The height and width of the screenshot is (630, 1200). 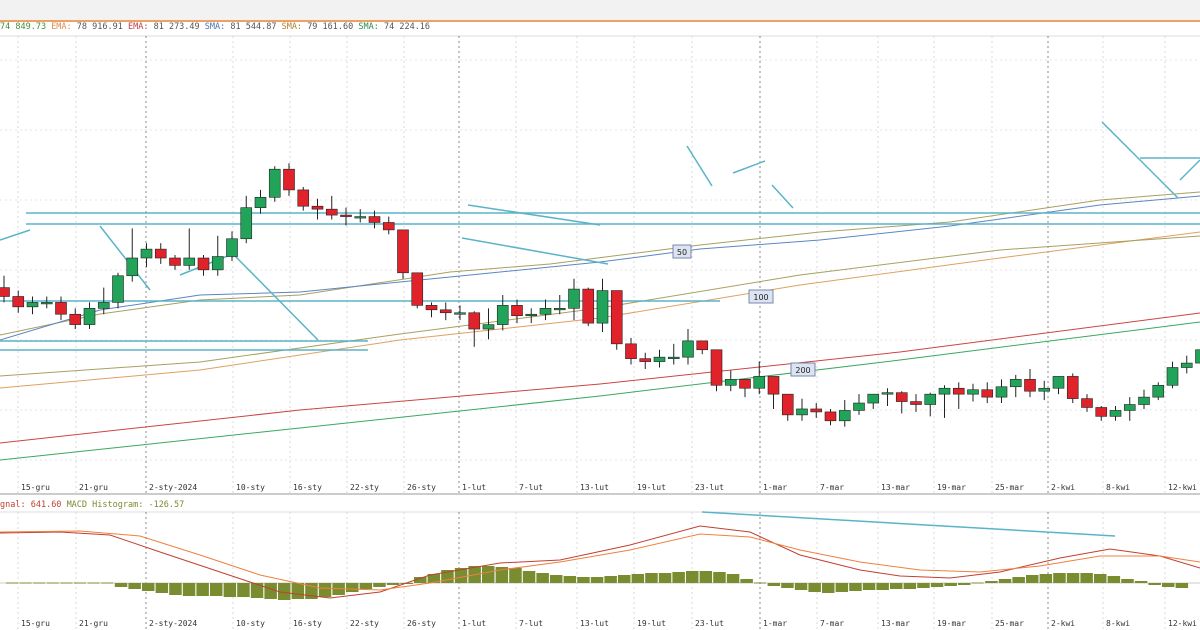 What do you see at coordinates (802, 370) in the screenshot?
I see `ma-marker-label: 200` at bounding box center [802, 370].